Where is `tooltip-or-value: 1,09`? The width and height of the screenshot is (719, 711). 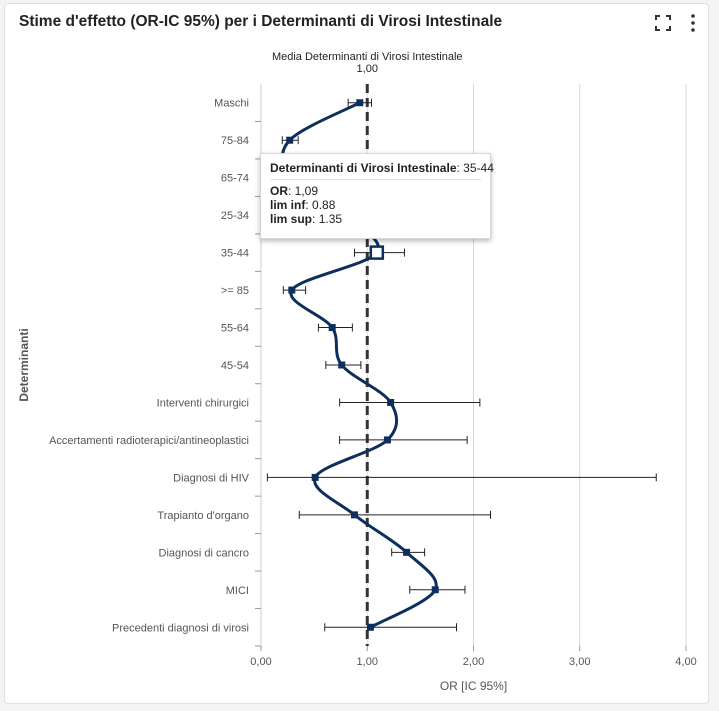
tooltip-or-value: 1,09 is located at coordinates (306, 191).